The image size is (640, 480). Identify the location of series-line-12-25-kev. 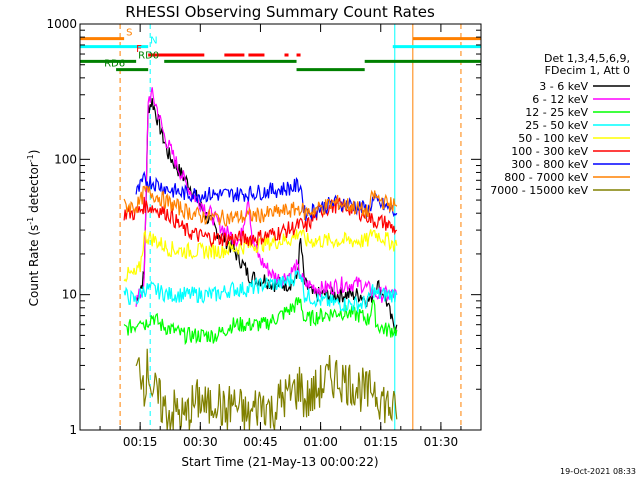
(260, 321).